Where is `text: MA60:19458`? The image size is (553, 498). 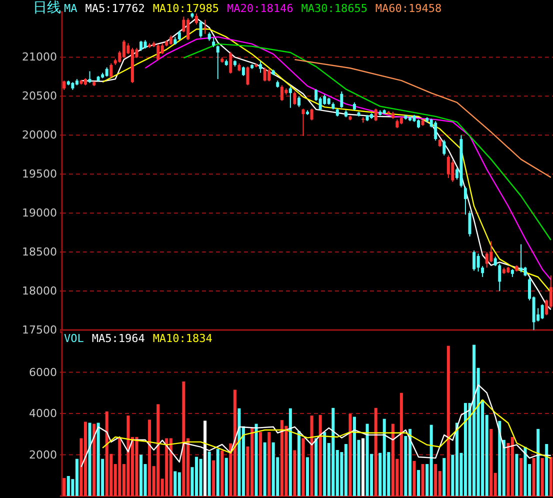
text: MA60:19458 is located at coordinates (408, 8).